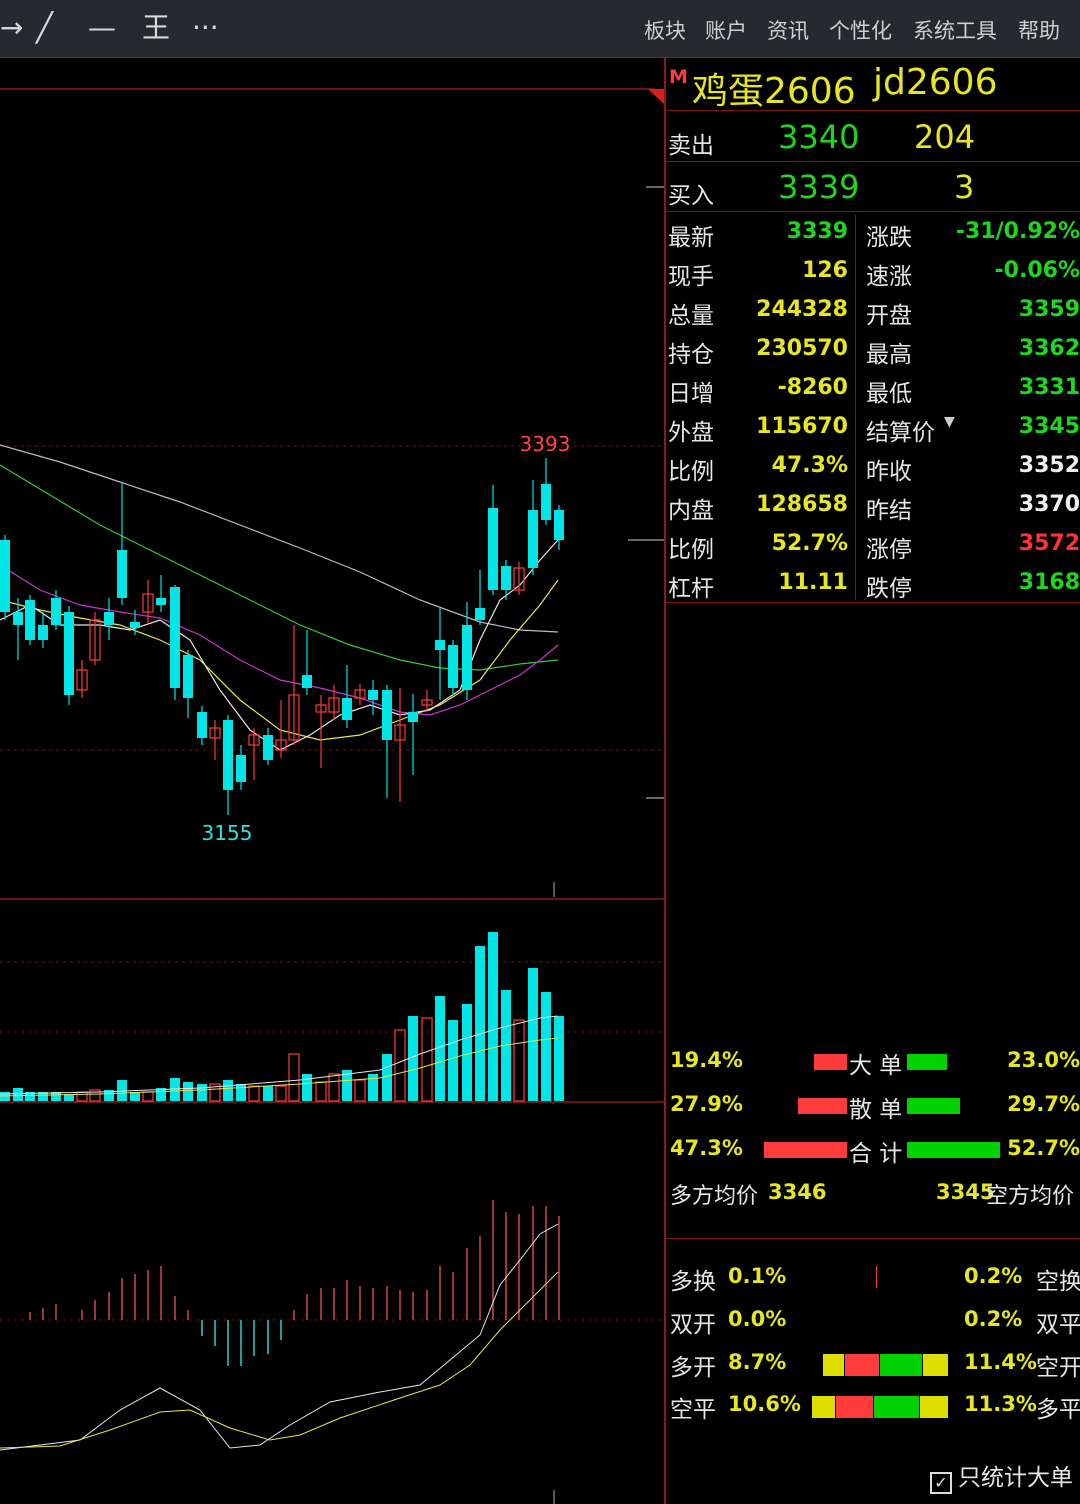 The height and width of the screenshot is (1504, 1080). What do you see at coordinates (102, 27) in the screenshot?
I see `horizontal-line-icon: —` at bounding box center [102, 27].